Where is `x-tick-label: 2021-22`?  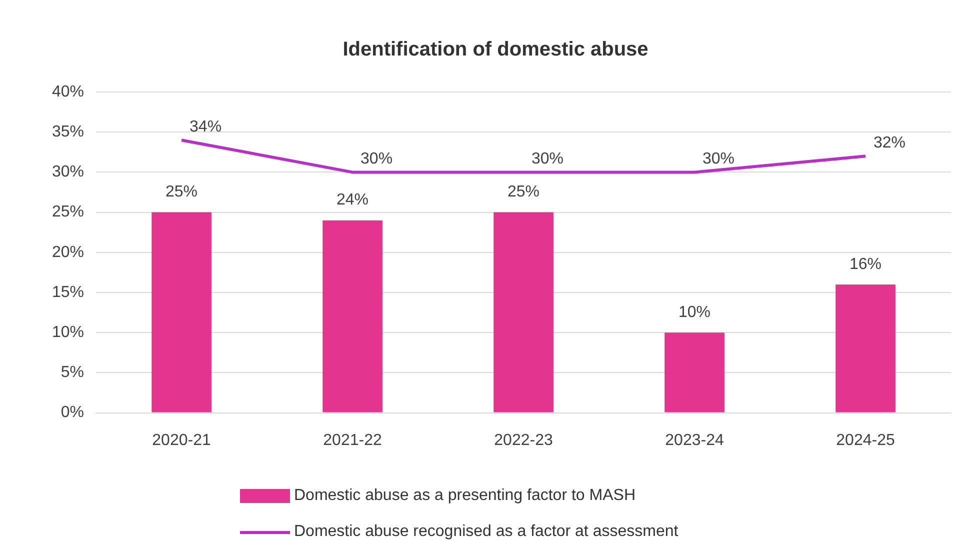
x-tick-label: 2021-22 is located at coordinates (352, 440).